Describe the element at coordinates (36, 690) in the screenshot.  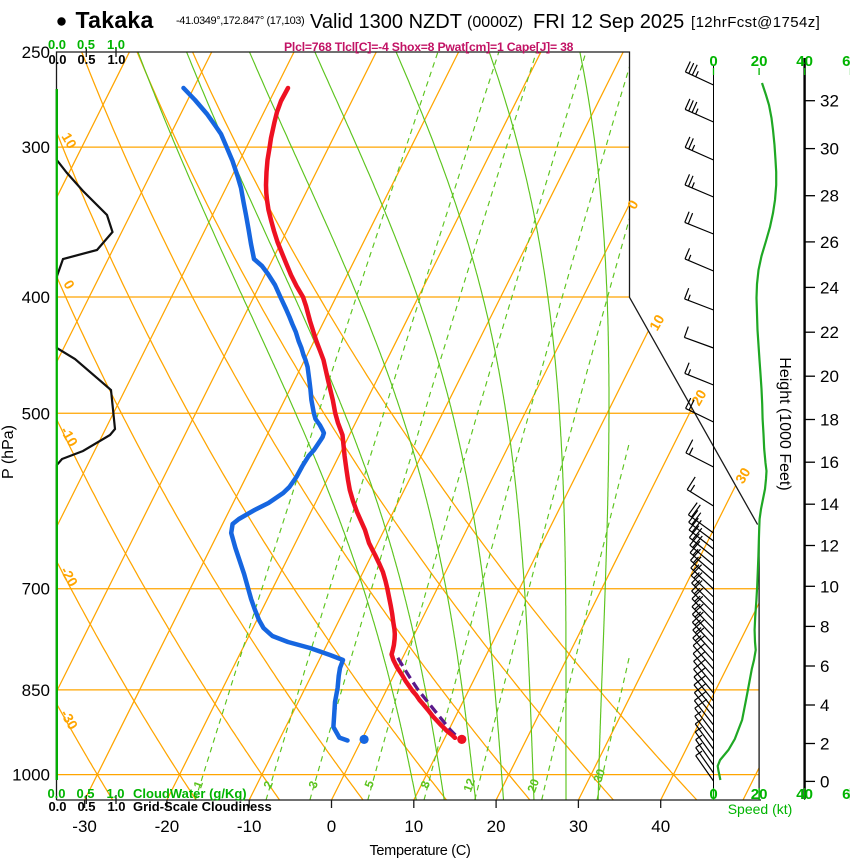
I see `svg-text: 850` at that location.